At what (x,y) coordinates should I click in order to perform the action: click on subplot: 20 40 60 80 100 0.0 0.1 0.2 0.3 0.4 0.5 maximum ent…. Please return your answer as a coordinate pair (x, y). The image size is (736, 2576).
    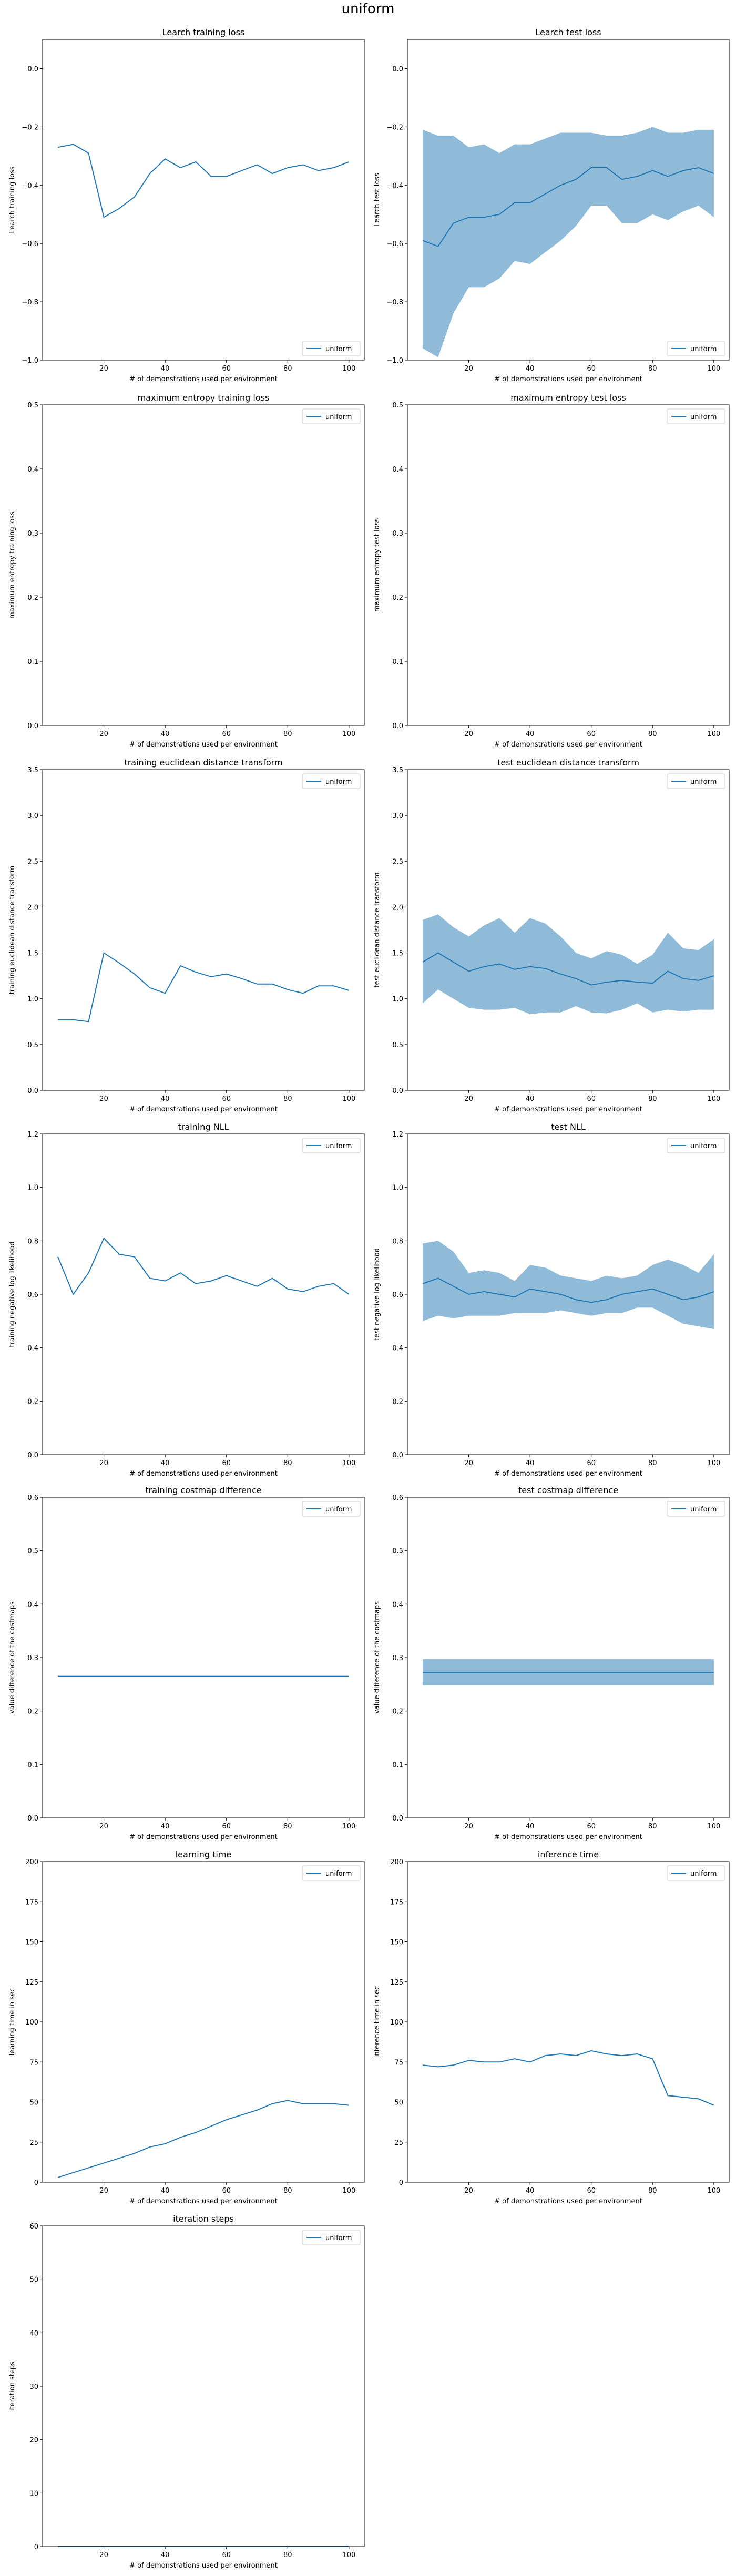
    Looking at the image, I should click on (551, 571).